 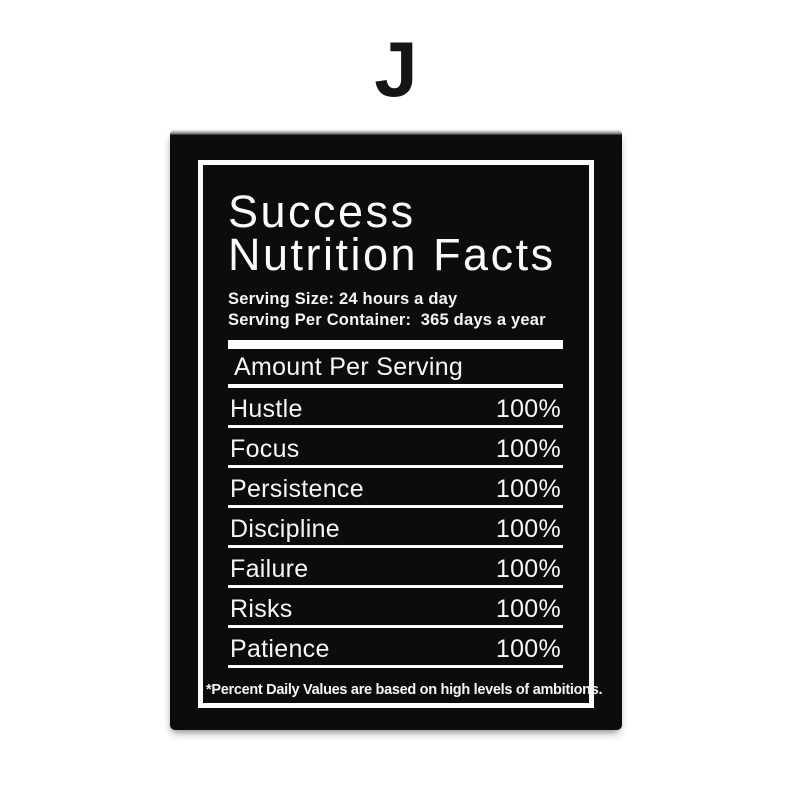 I want to click on table-row: Discipline 100%, so click(x=395, y=528).